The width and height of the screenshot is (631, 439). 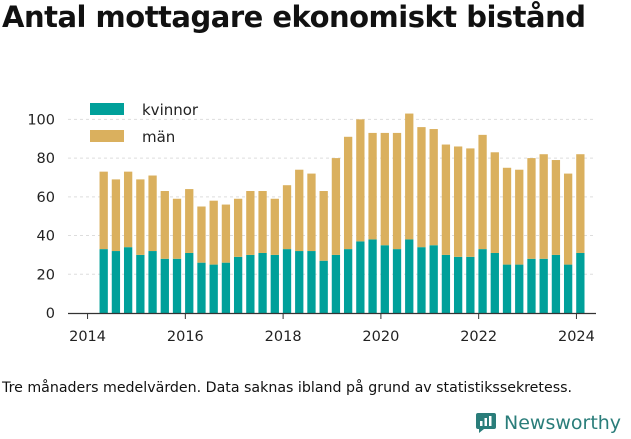 I want to click on x-tick-label: 2018, so click(x=283, y=337).